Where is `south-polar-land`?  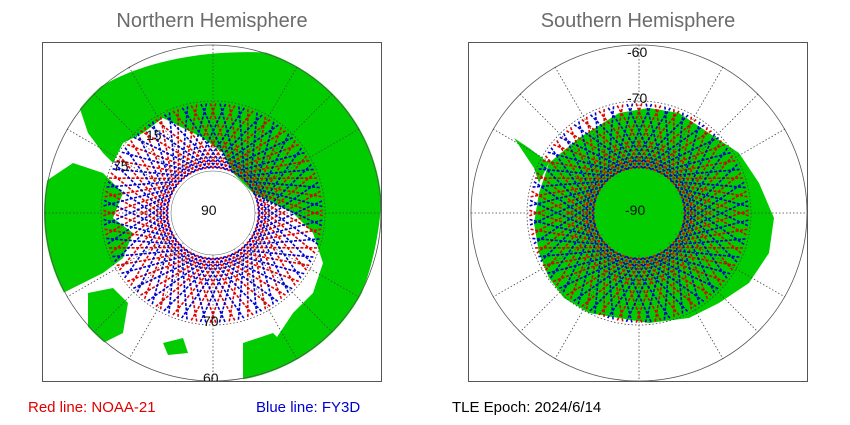
south-polar-land is located at coordinates (639, 213).